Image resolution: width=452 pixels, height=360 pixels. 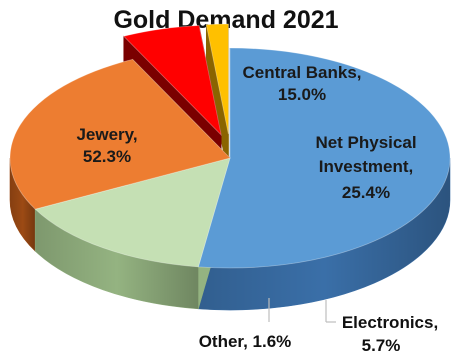 I want to click on slice-label-electronics-value: 5.7%, so click(x=381, y=345).